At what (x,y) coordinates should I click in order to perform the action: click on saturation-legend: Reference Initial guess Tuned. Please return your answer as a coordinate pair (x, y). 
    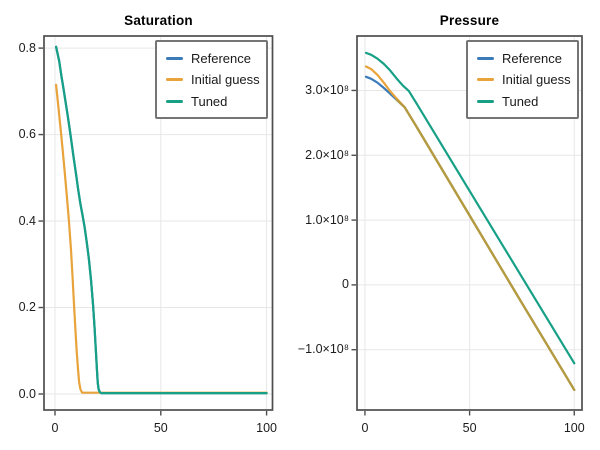
    Looking at the image, I should click on (211, 79).